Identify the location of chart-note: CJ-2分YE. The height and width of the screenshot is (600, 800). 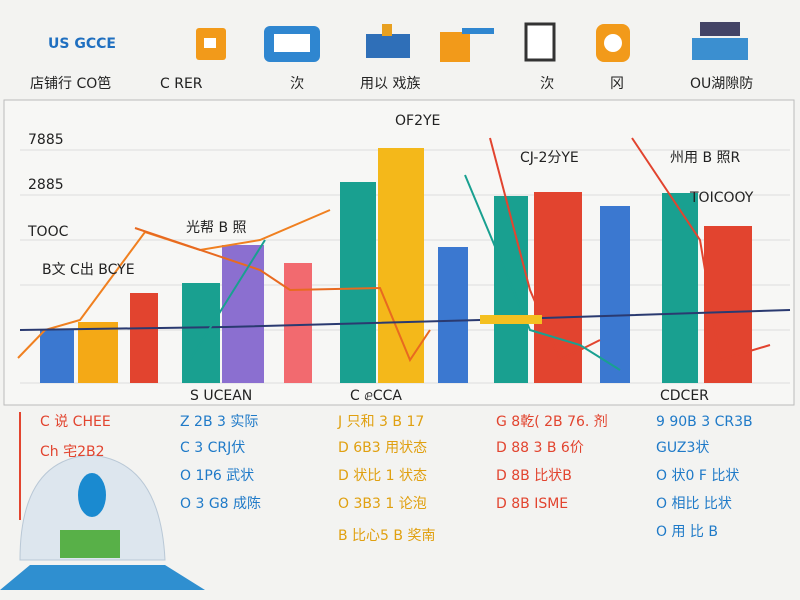
(549, 158).